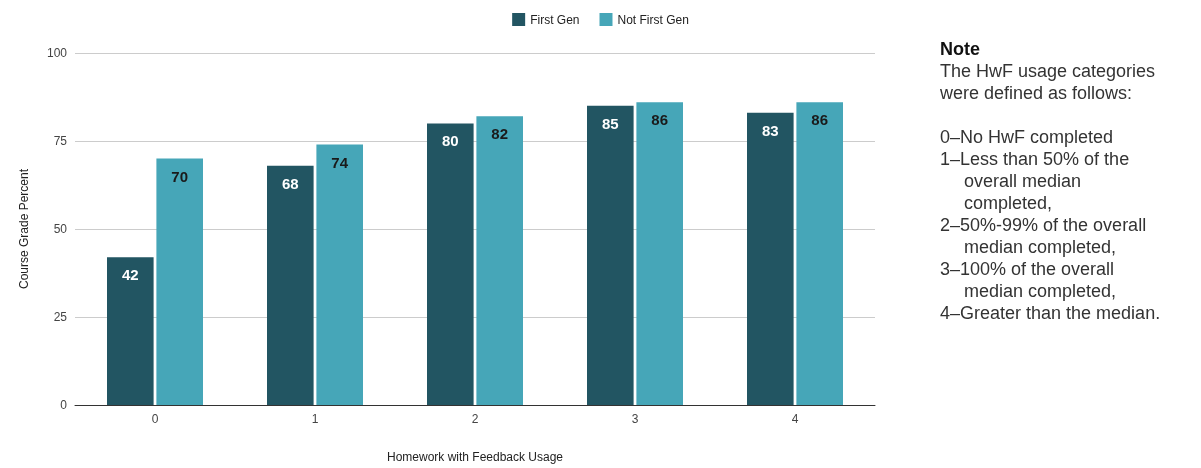 The width and height of the screenshot is (1201, 468). Describe the element at coordinates (1035, 181) in the screenshot. I see `text: 1–Less than 50% of the overall median completed,` at that location.